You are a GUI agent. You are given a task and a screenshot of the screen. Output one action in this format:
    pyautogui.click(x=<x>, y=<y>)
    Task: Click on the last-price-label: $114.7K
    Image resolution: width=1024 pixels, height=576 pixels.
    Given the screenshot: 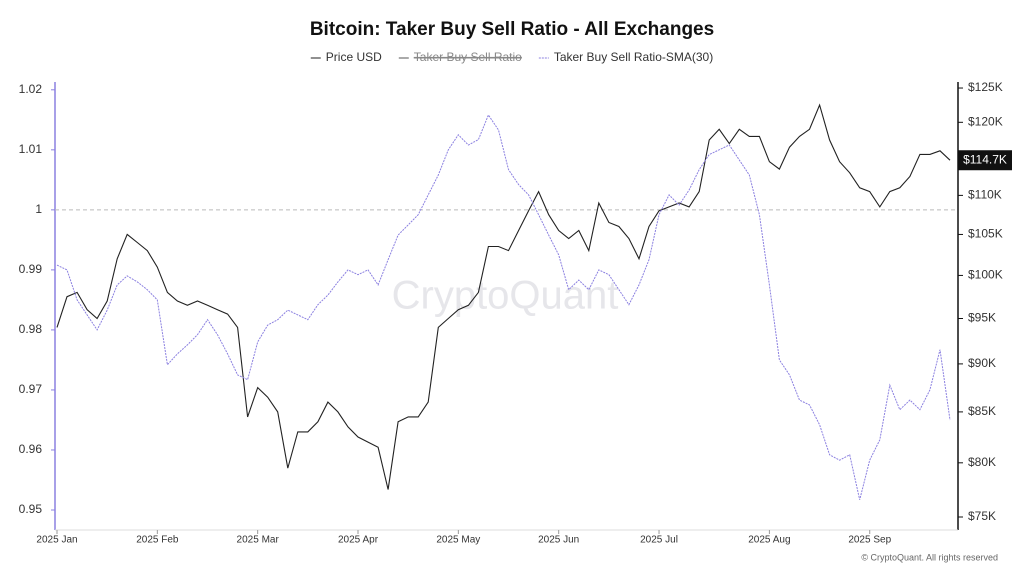 What is the action you would take?
    pyautogui.click(x=985, y=159)
    